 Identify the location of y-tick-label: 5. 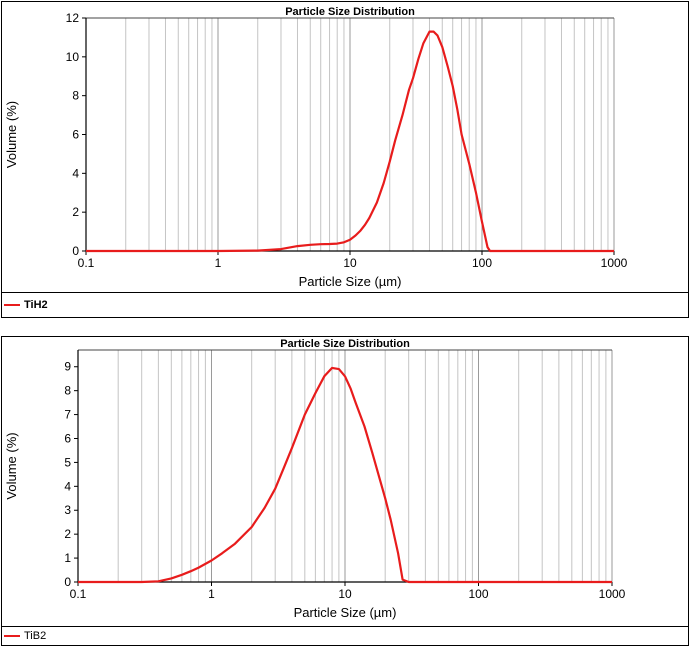
(67, 462).